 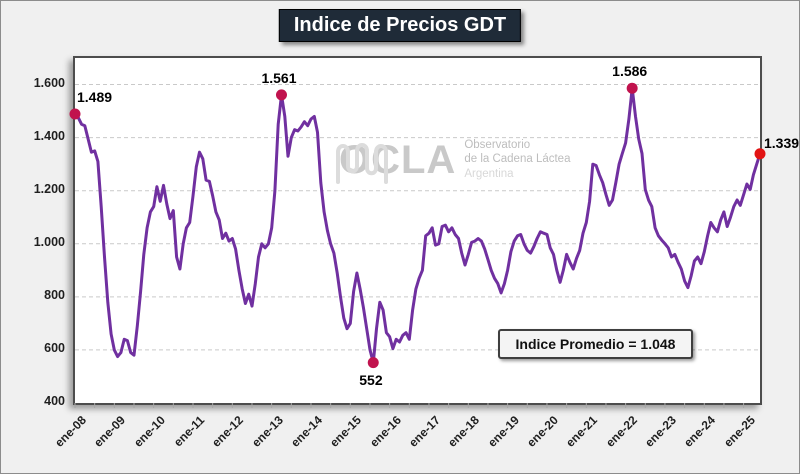 What do you see at coordinates (49, 241) in the screenshot?
I see `y-tick-label: 1.000` at bounding box center [49, 241].